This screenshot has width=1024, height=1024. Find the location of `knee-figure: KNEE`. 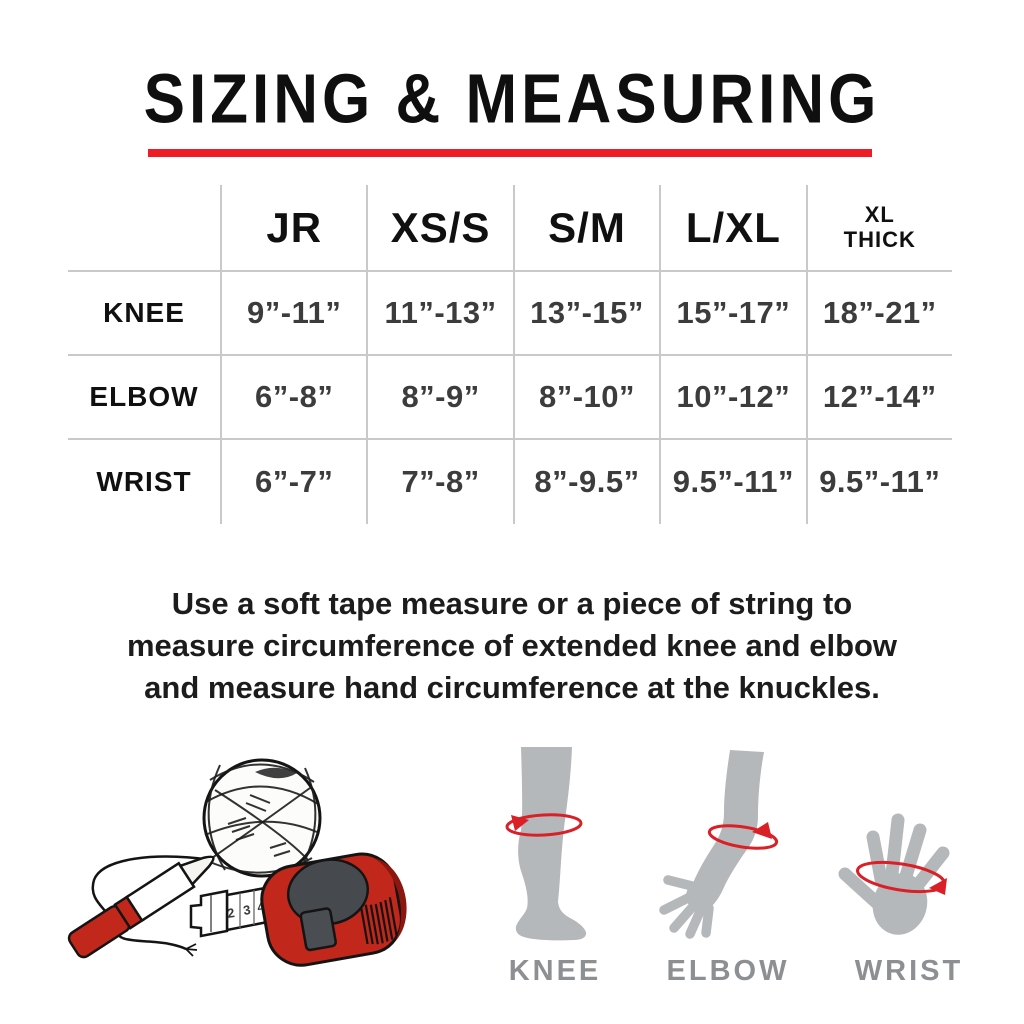

knee-figure: KNEE is located at coordinates (555, 862).